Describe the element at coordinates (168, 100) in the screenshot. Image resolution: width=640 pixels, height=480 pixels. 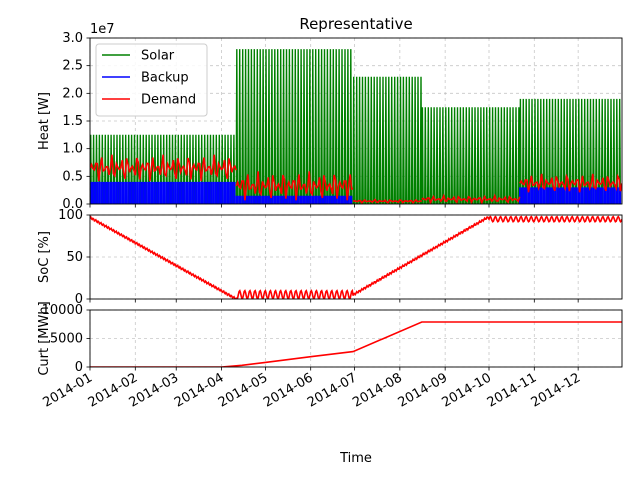
I see `legend-label-demand: Demand` at that location.